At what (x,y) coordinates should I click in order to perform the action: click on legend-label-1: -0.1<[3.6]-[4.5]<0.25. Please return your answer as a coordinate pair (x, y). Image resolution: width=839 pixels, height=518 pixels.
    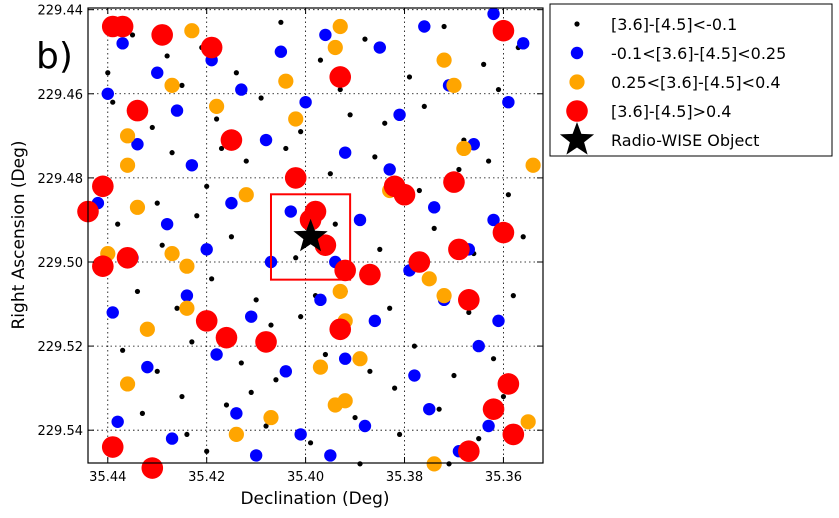
    Looking at the image, I should click on (698, 53).